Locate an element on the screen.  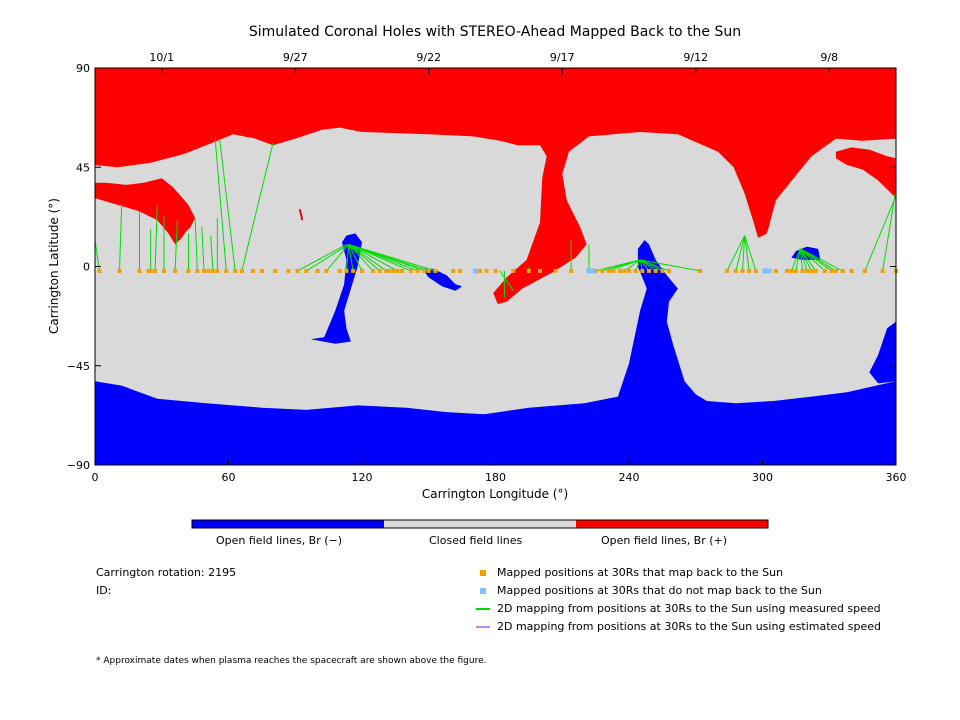
x-tick-label: 180 is located at coordinates (495, 477).